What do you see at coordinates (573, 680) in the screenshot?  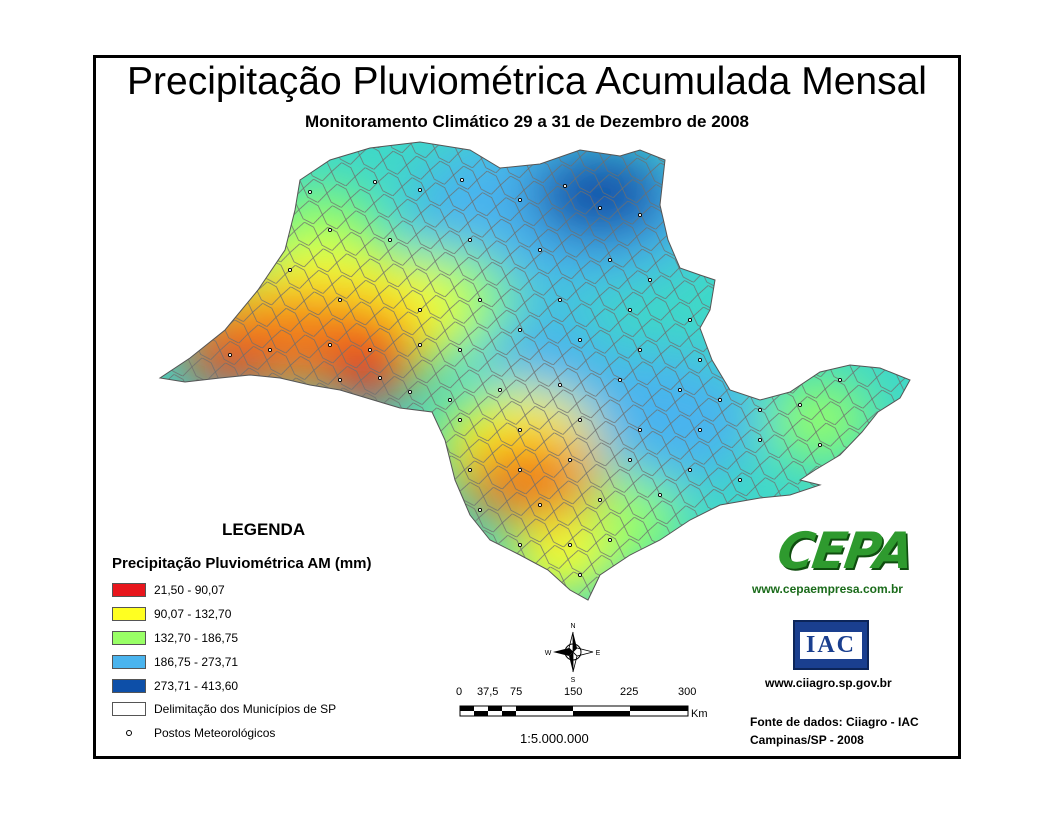 I see `compass-s: S` at bounding box center [573, 680].